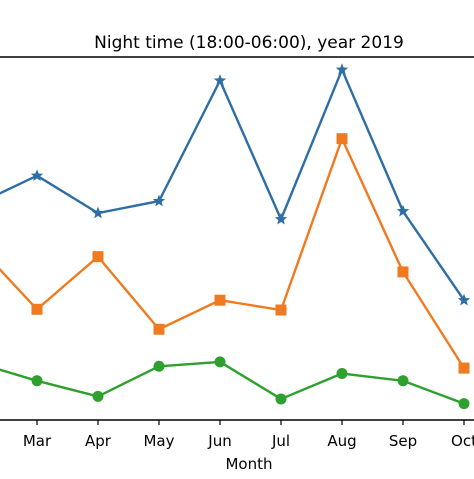  Describe the element at coordinates (341, 441) in the screenshot. I see `x-tick-label: Aug` at that location.